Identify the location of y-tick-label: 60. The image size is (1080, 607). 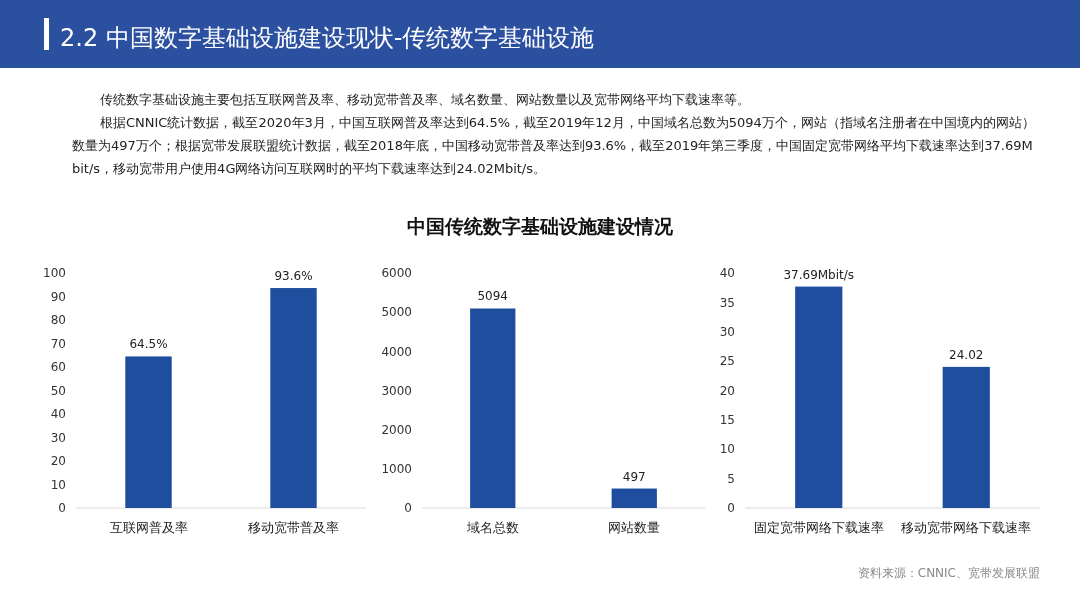
(58, 367).